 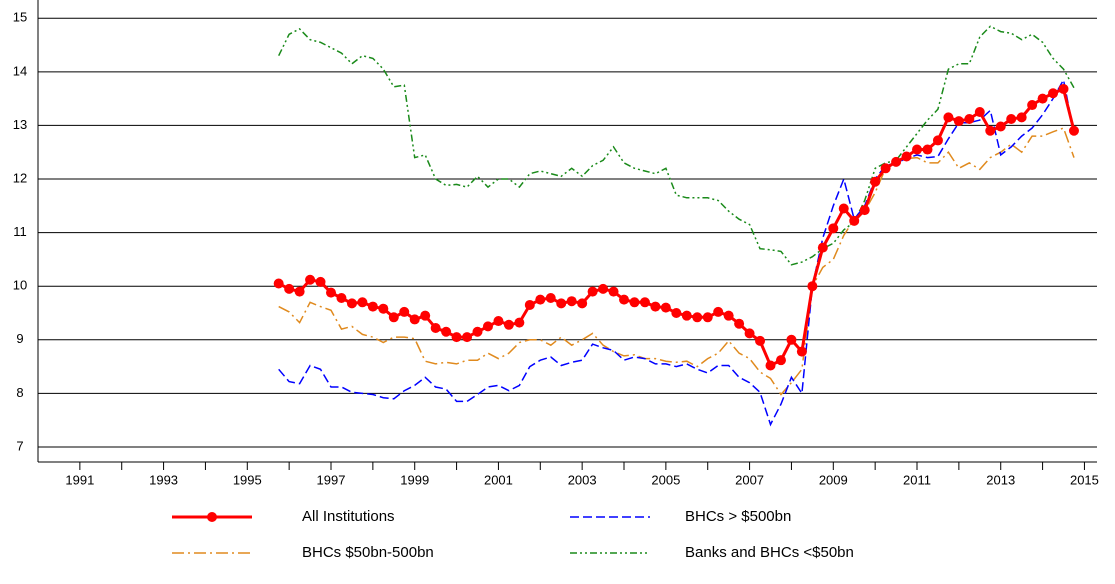 What do you see at coordinates (20, 231) in the screenshot?
I see `y-tick-label: 11` at bounding box center [20, 231].